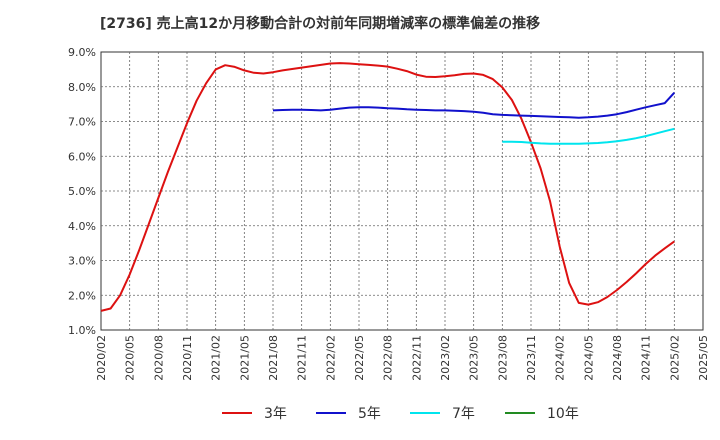  I want to click on legend-label: 5年, so click(369, 414).